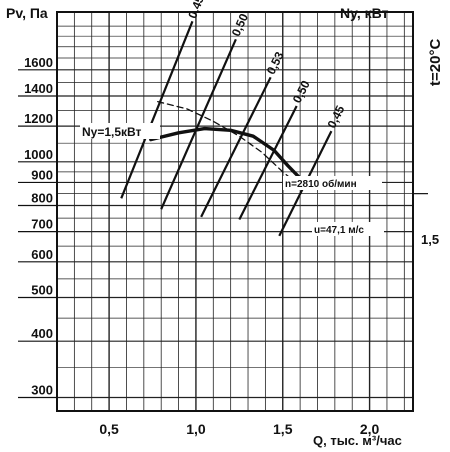 The width and height of the screenshot is (450, 452). Describe the element at coordinates (435, 62) in the screenshot. I see `temperature-label: t=20°C` at that location.